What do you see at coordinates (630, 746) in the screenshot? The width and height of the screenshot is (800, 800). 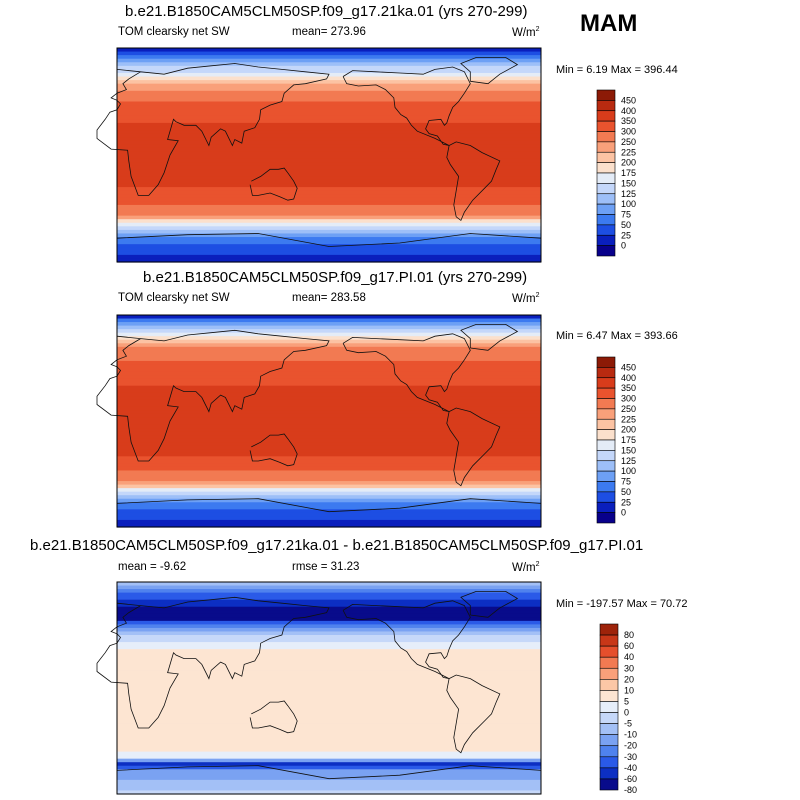 I see `colorbar-tick-label: -20` at bounding box center [630, 746].